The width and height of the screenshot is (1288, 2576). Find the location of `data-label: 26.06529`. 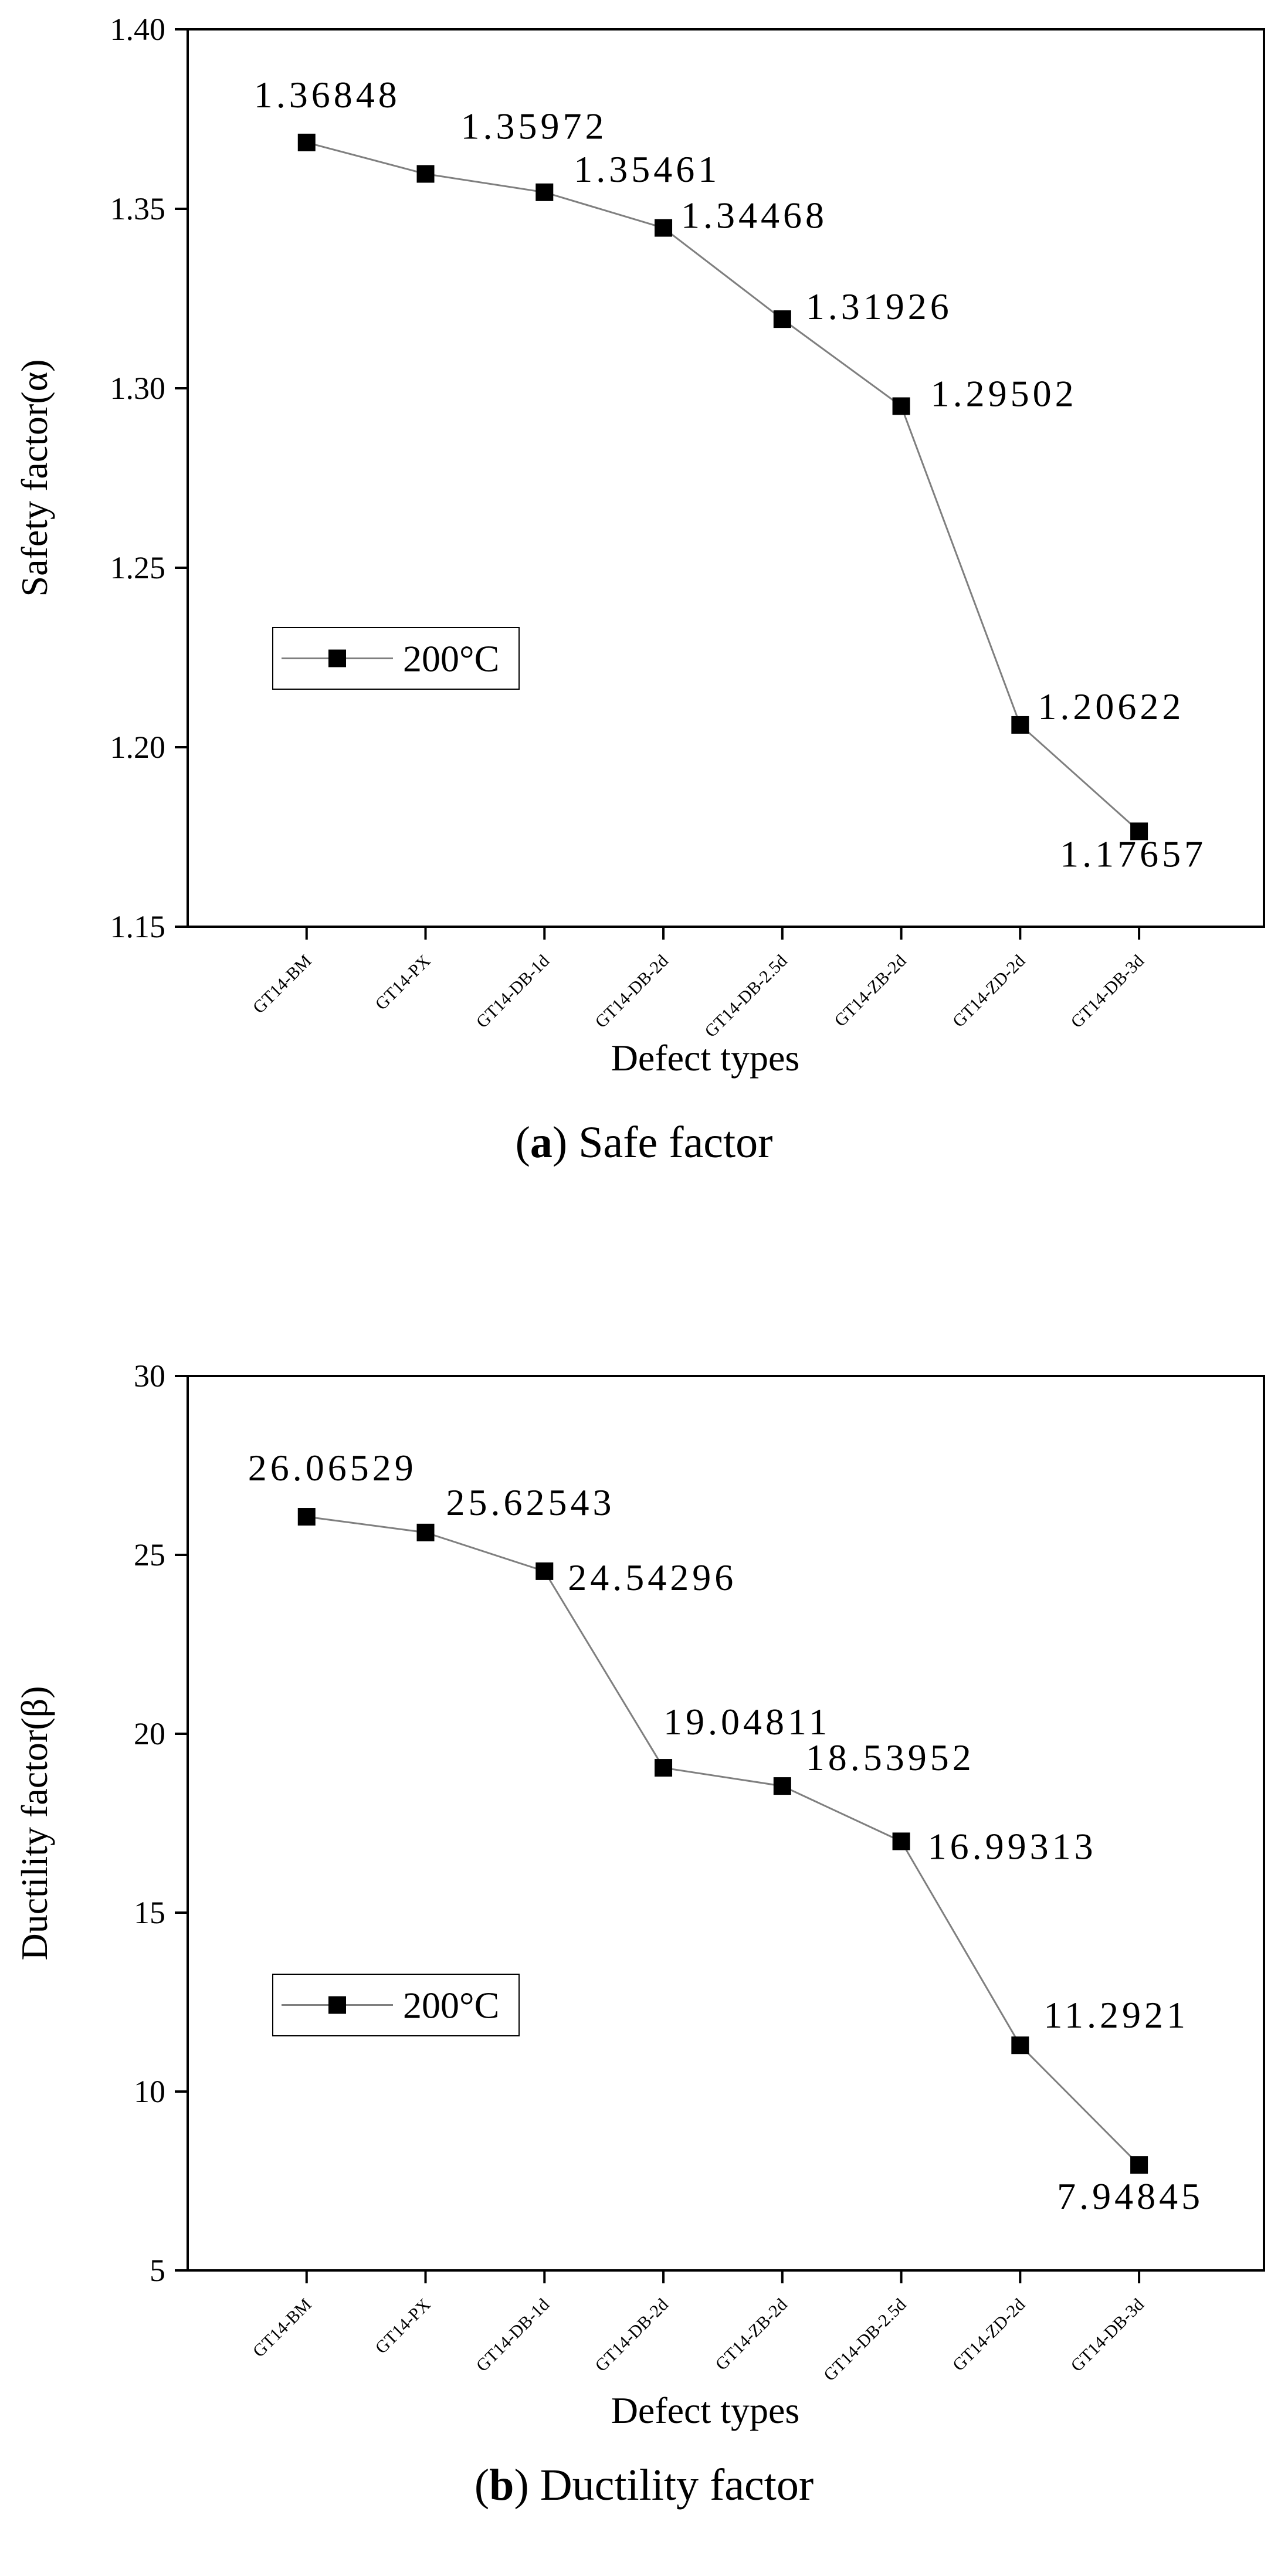

data-label: 26.06529 is located at coordinates (332, 1468).